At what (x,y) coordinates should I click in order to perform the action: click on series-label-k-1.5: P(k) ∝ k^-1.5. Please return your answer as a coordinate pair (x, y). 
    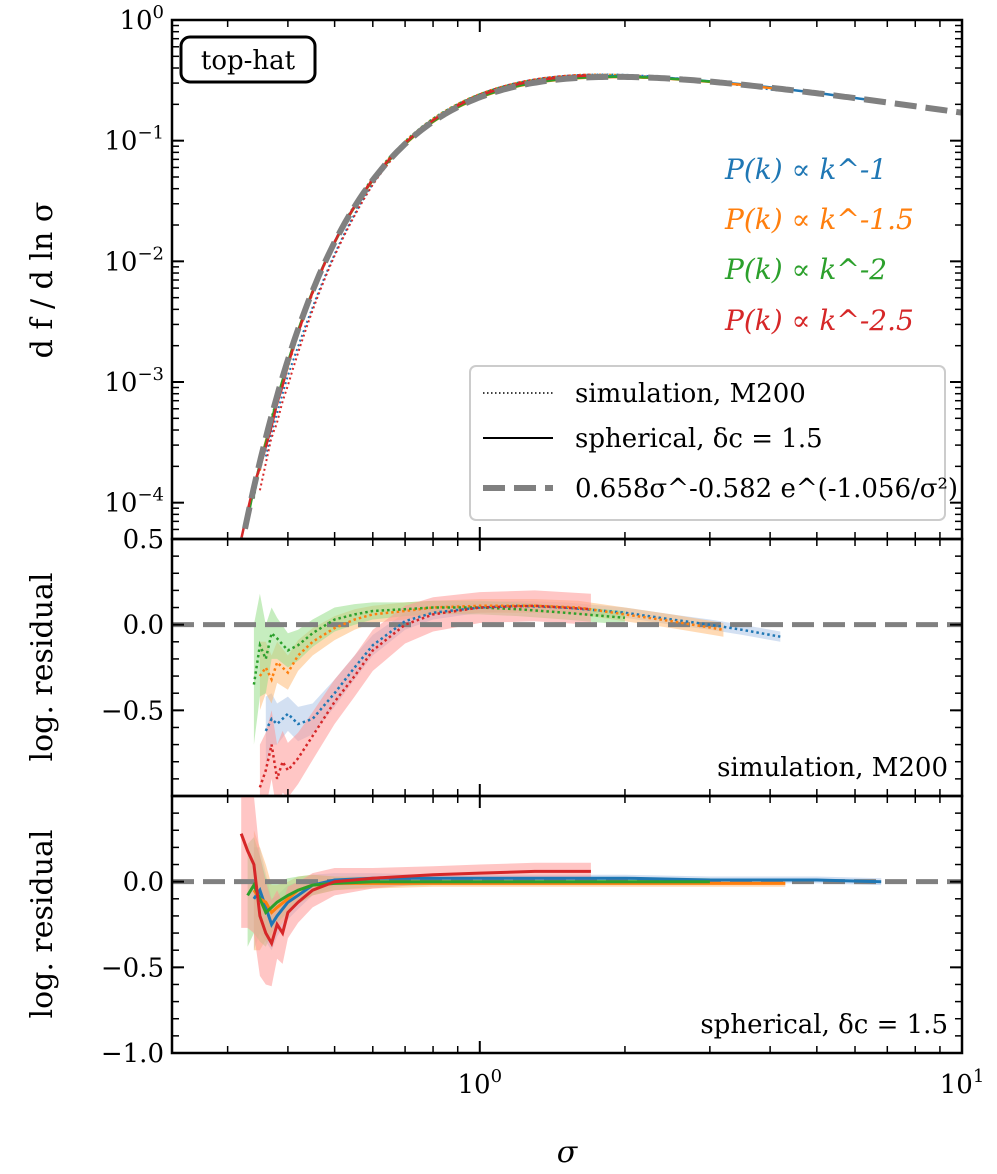
    Looking at the image, I should click on (819, 219).